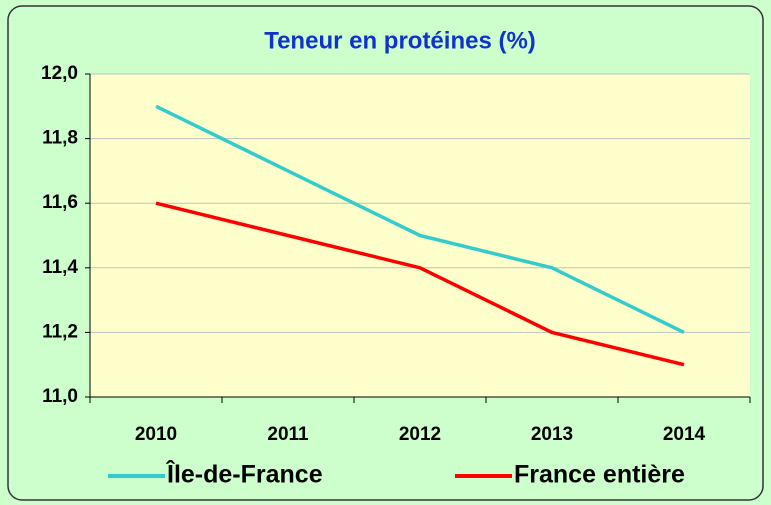  What do you see at coordinates (156, 434) in the screenshot?
I see `x-tick-label: 2010` at bounding box center [156, 434].